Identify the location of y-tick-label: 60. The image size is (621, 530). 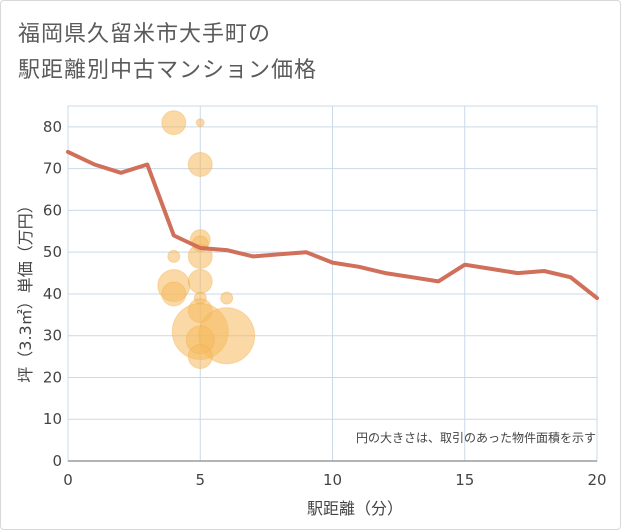
(52, 210).